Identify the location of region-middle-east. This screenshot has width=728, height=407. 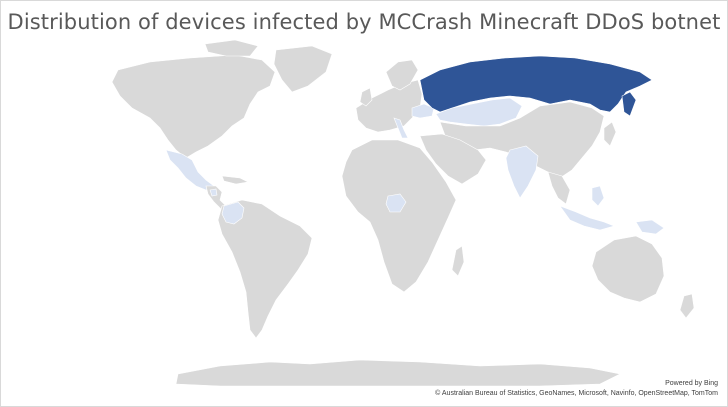
(453, 159).